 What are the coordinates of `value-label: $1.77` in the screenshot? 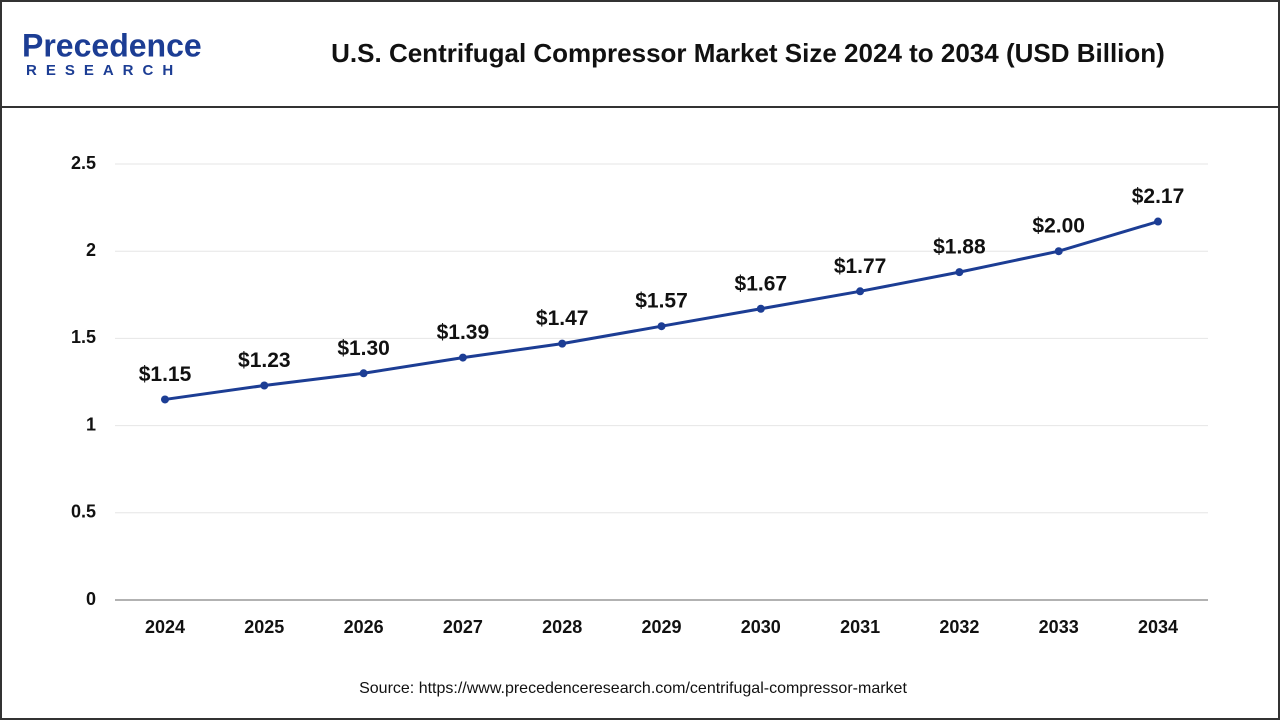 It's located at (860, 266).